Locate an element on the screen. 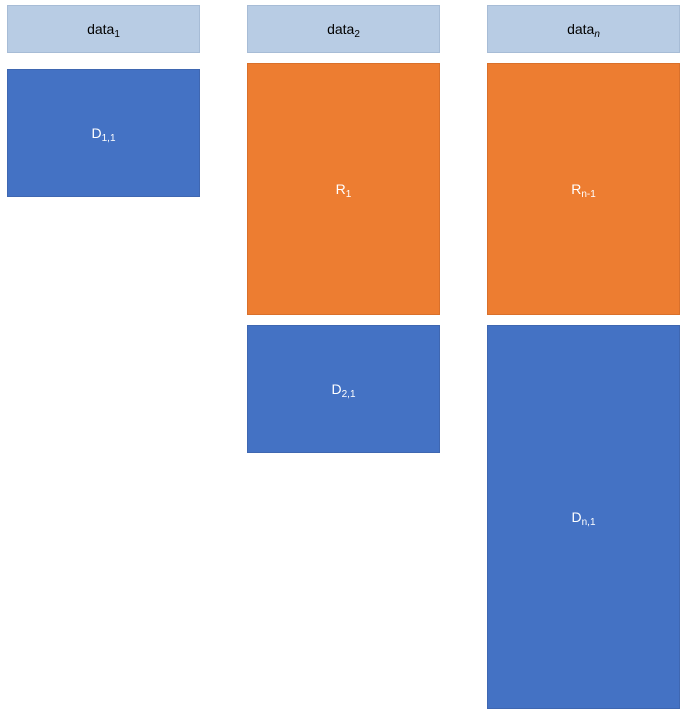  column-header-data-2: data2 is located at coordinates (343, 29).